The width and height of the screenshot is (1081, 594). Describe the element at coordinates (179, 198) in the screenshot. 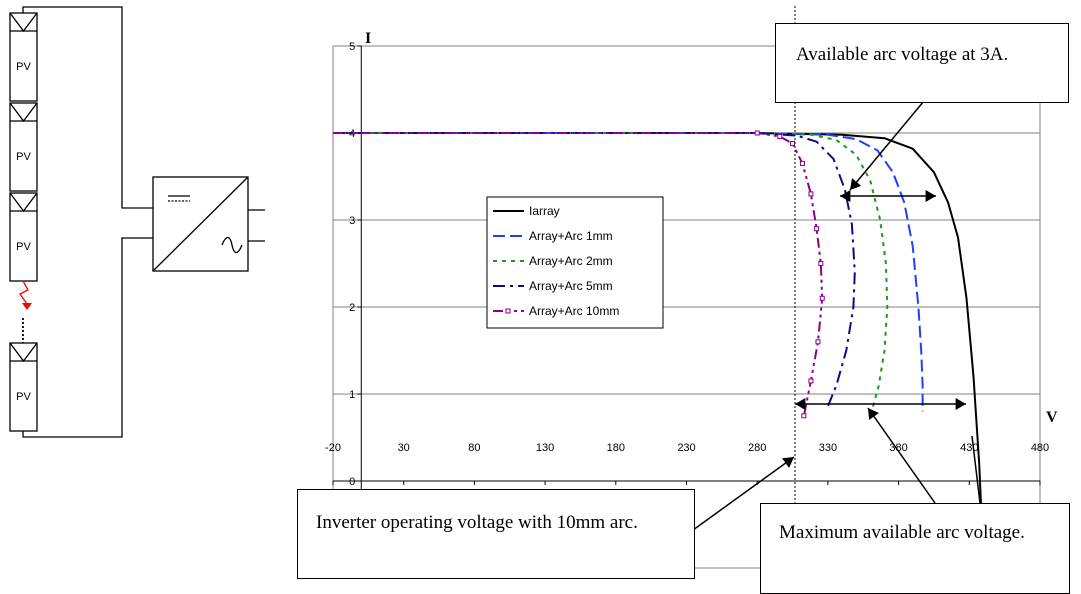

I see `dc-symbol-icon` at that location.